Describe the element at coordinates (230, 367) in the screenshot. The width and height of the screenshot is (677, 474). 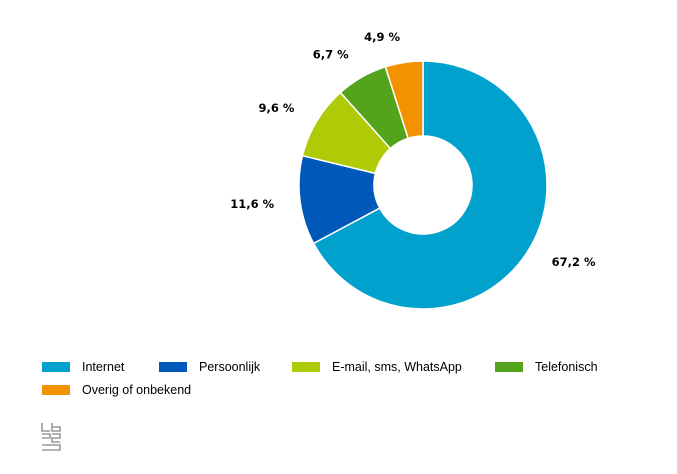
I see `legend-label-persoonlijk: Persoonlijk` at that location.